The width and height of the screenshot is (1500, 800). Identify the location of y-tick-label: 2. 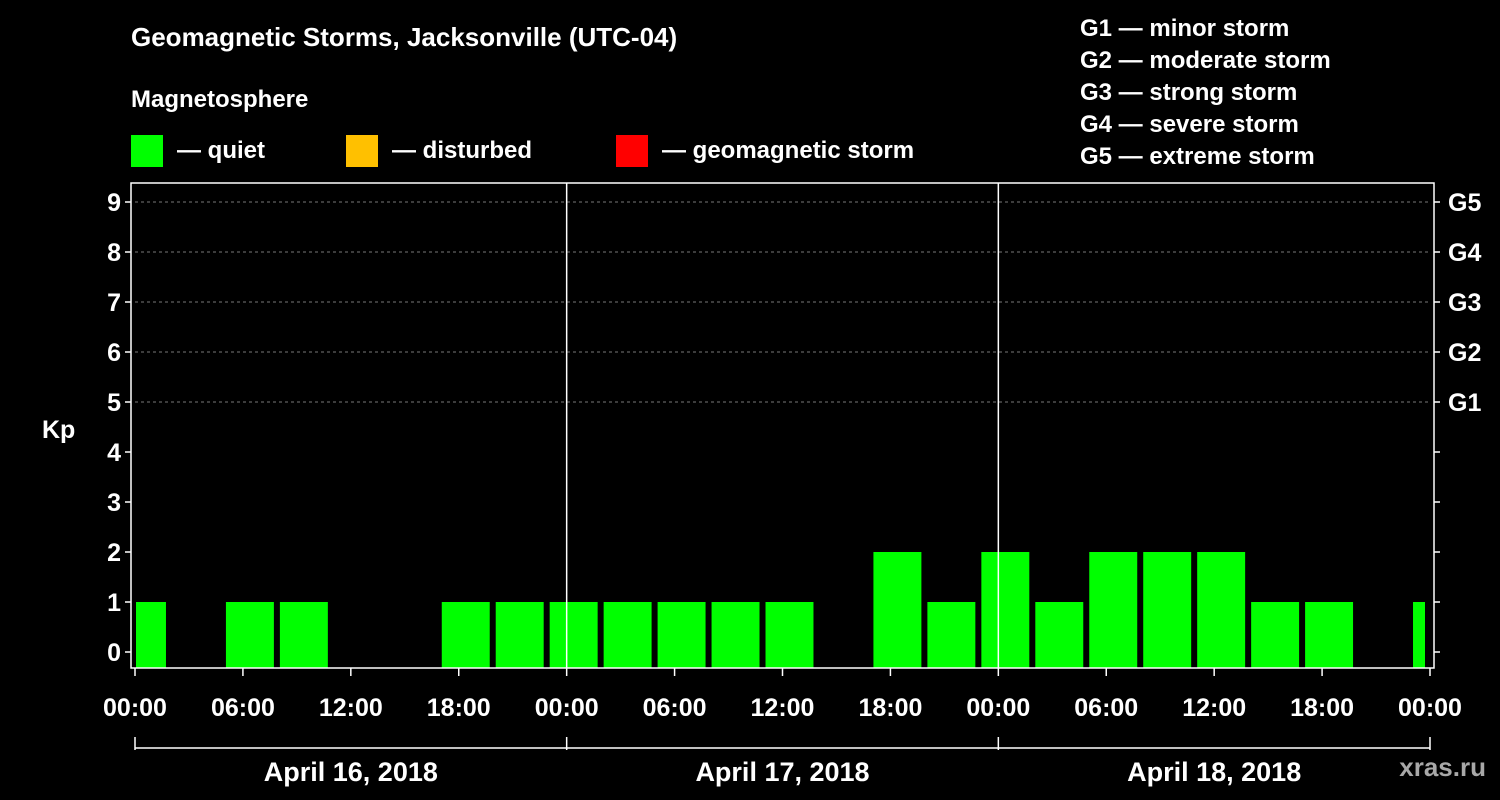
(114, 553).